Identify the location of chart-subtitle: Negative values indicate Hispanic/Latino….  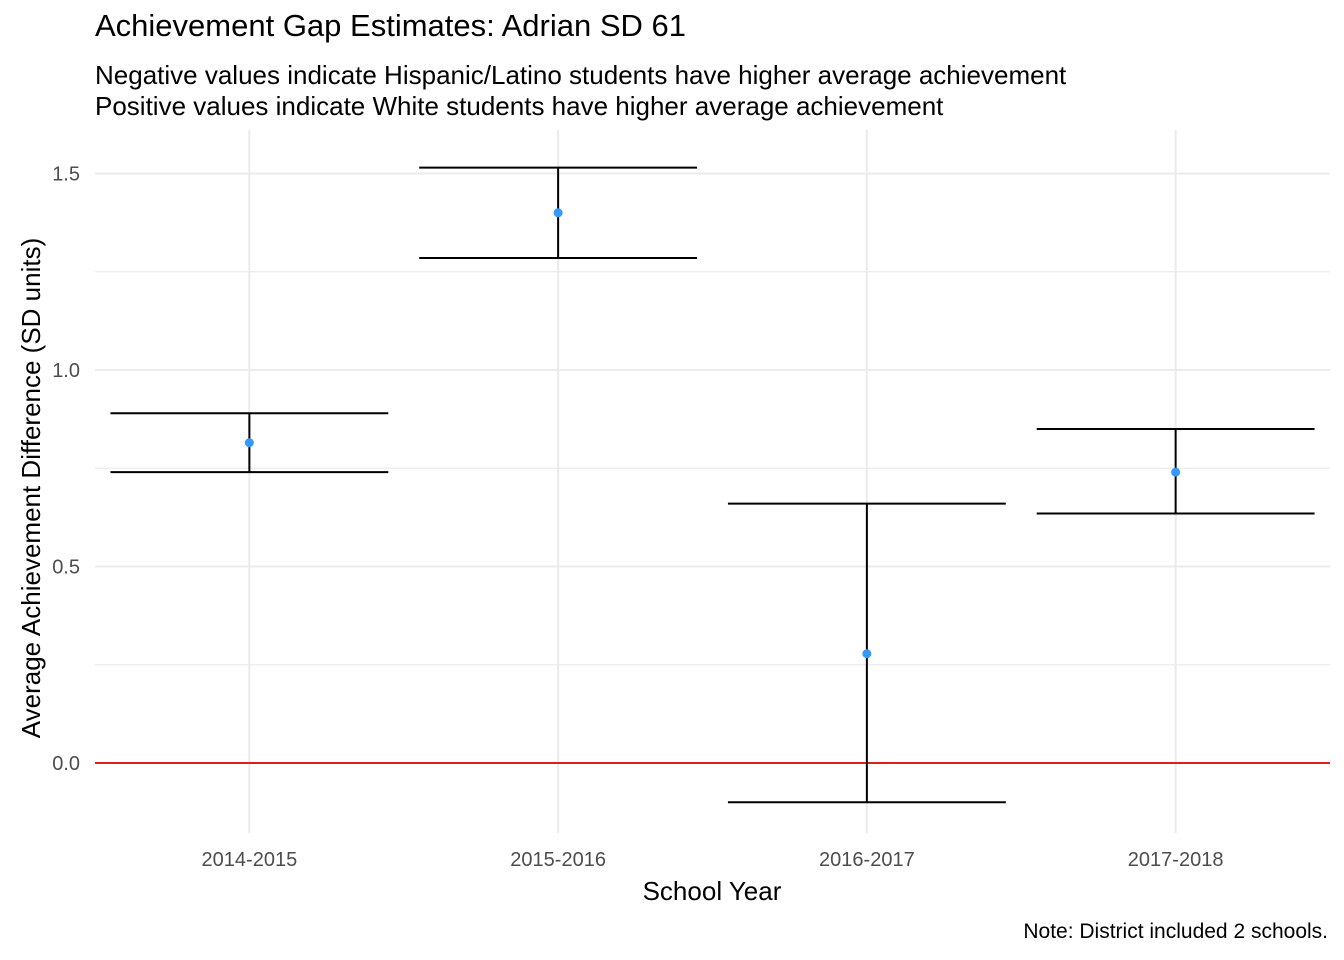
(580, 91).